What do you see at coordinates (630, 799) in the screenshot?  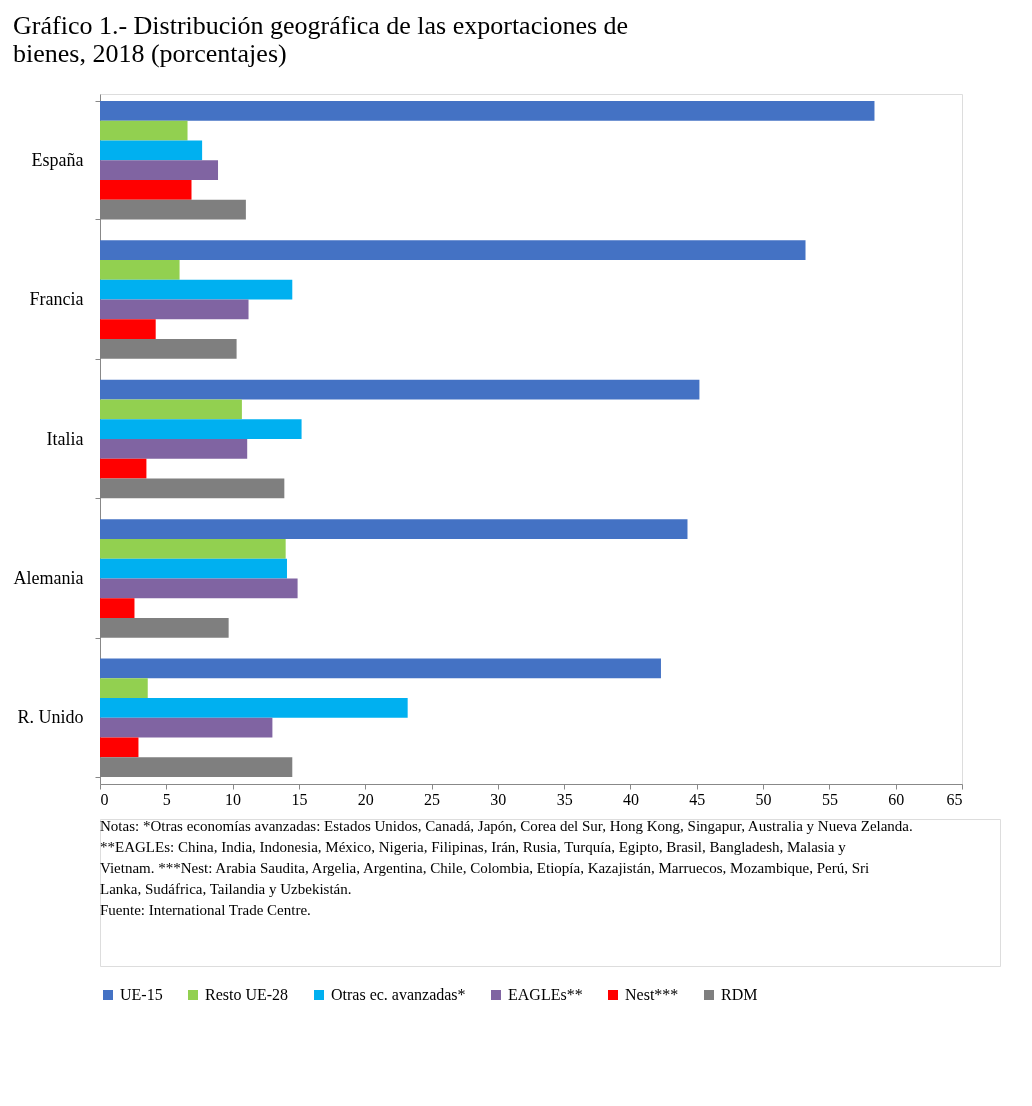 I see `x-tick-label: 40` at bounding box center [630, 799].